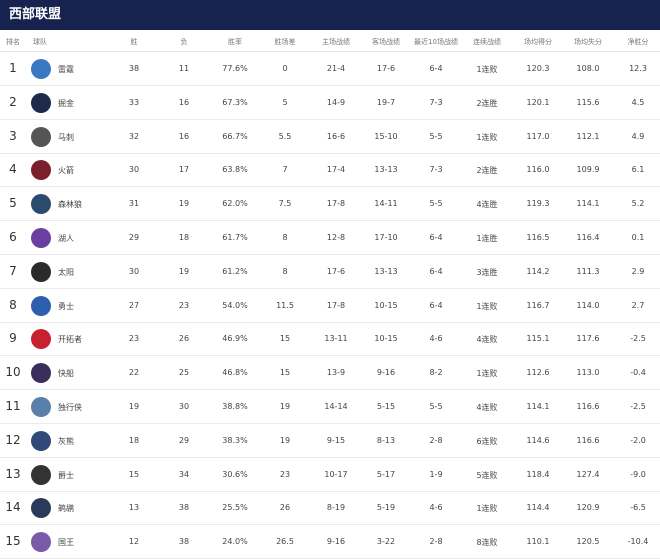  Describe the element at coordinates (66, 137) in the screenshot. I see `team-name: 马刺` at that location.